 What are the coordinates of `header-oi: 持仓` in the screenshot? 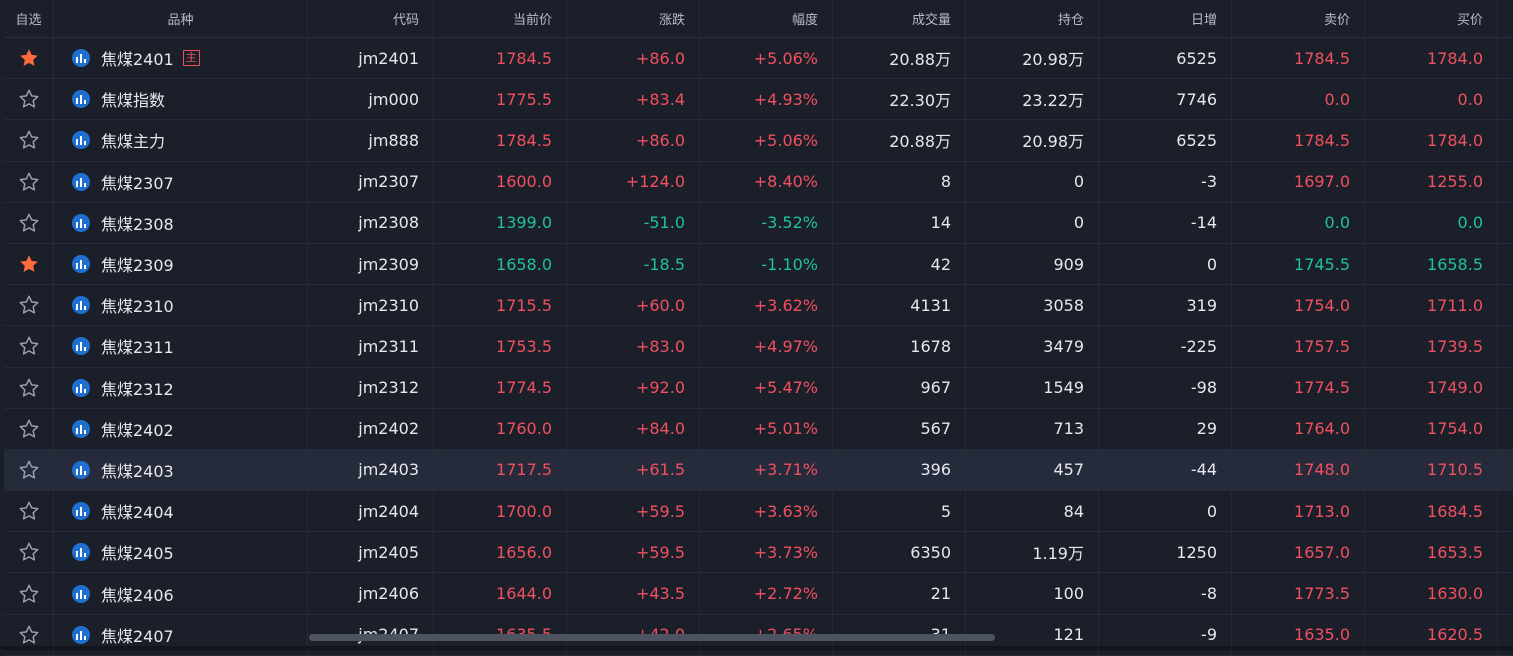 It's located at (1032, 18).